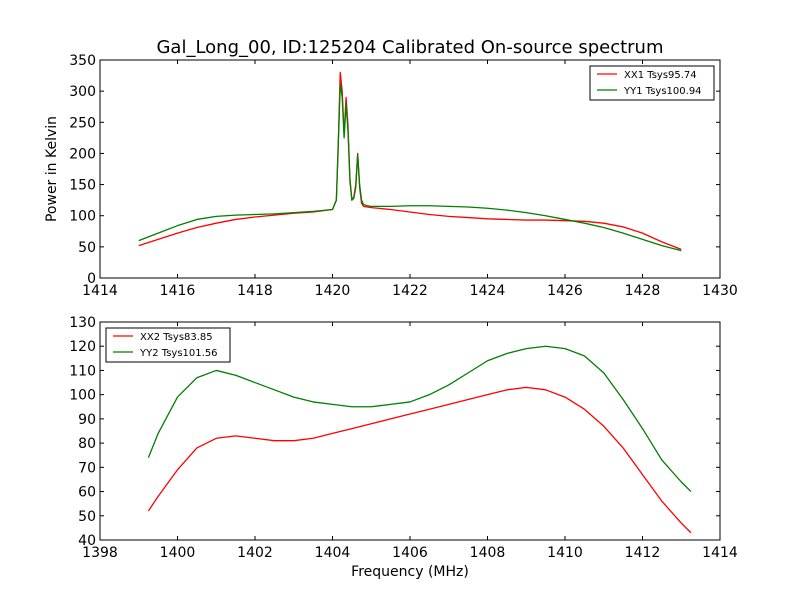  Describe the element at coordinates (82, 123) in the screenshot. I see `top-y-tick-label: 250` at that location.